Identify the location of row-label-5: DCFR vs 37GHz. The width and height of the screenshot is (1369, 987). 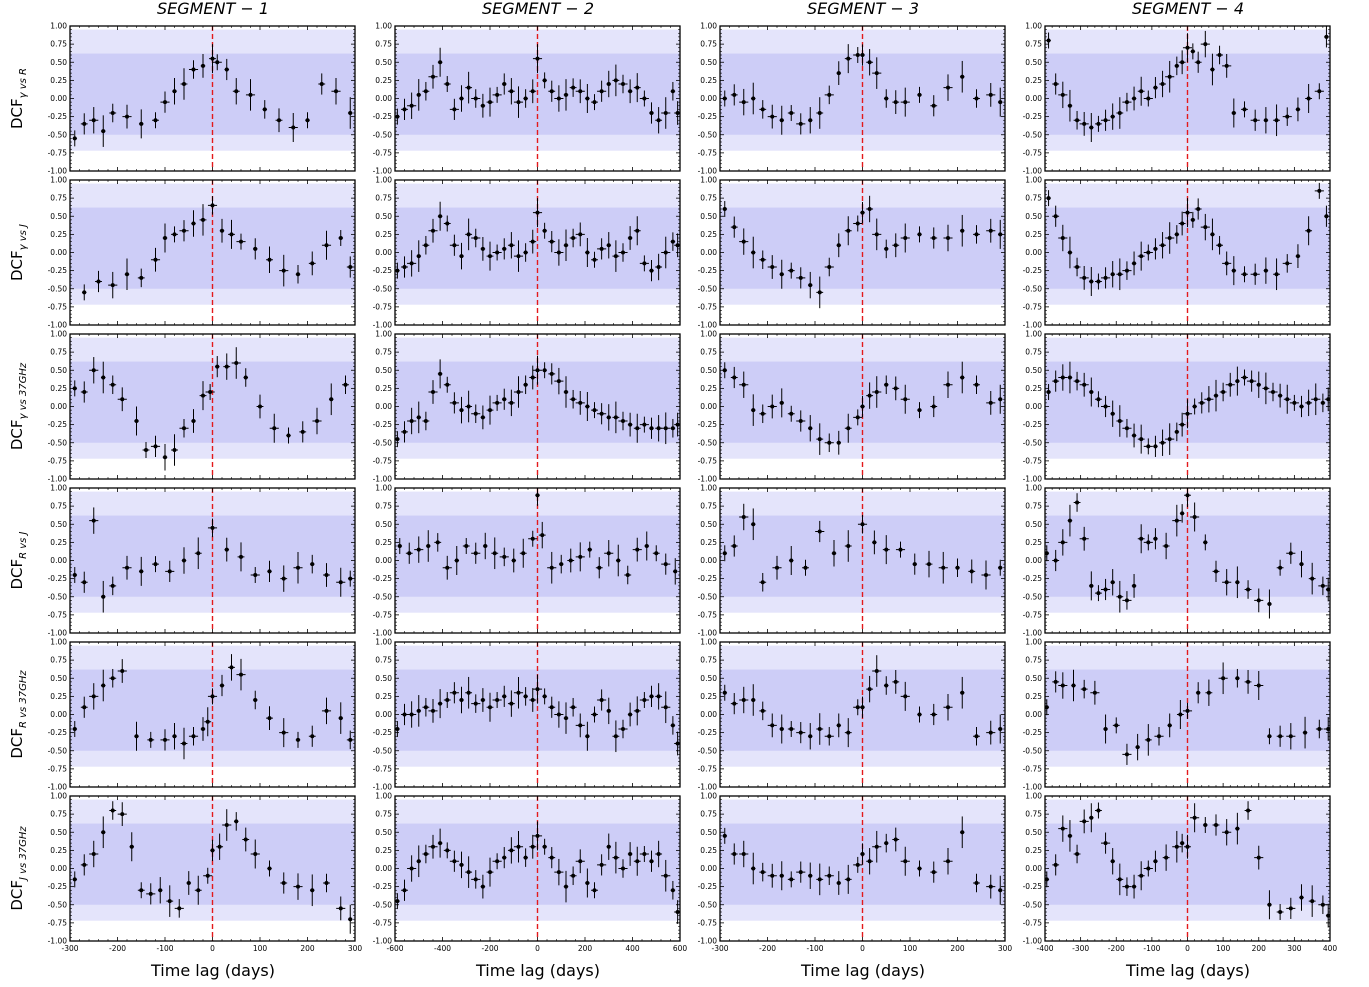
(18, 714).